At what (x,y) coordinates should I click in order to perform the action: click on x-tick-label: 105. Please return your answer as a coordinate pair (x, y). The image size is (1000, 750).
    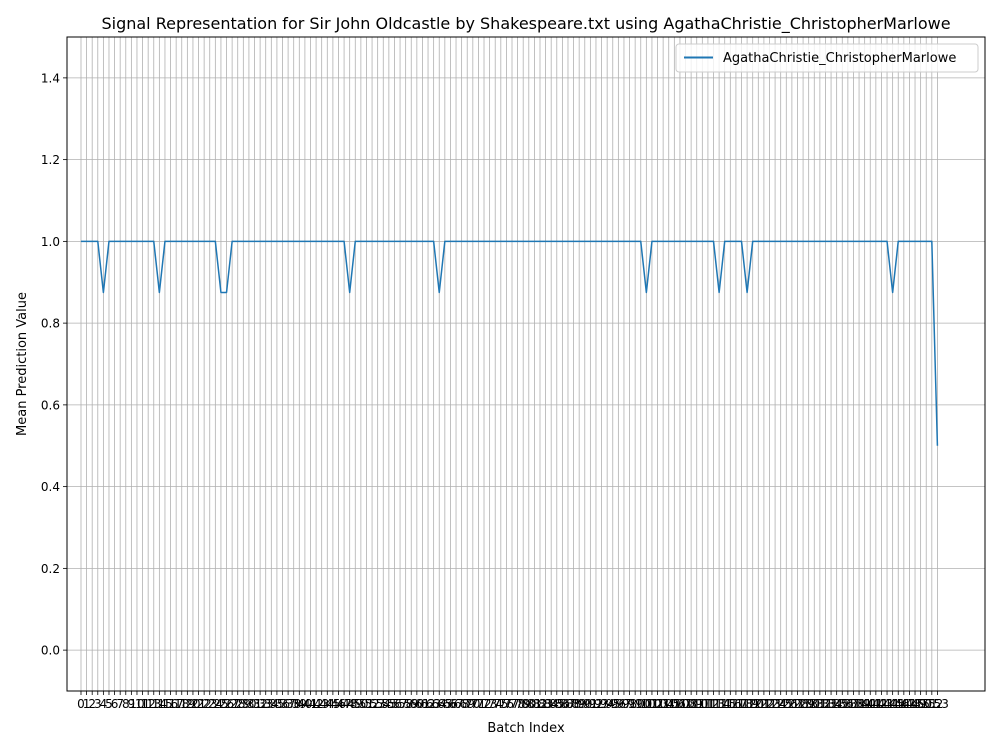
    Looking at the image, I should click on (668, 704).